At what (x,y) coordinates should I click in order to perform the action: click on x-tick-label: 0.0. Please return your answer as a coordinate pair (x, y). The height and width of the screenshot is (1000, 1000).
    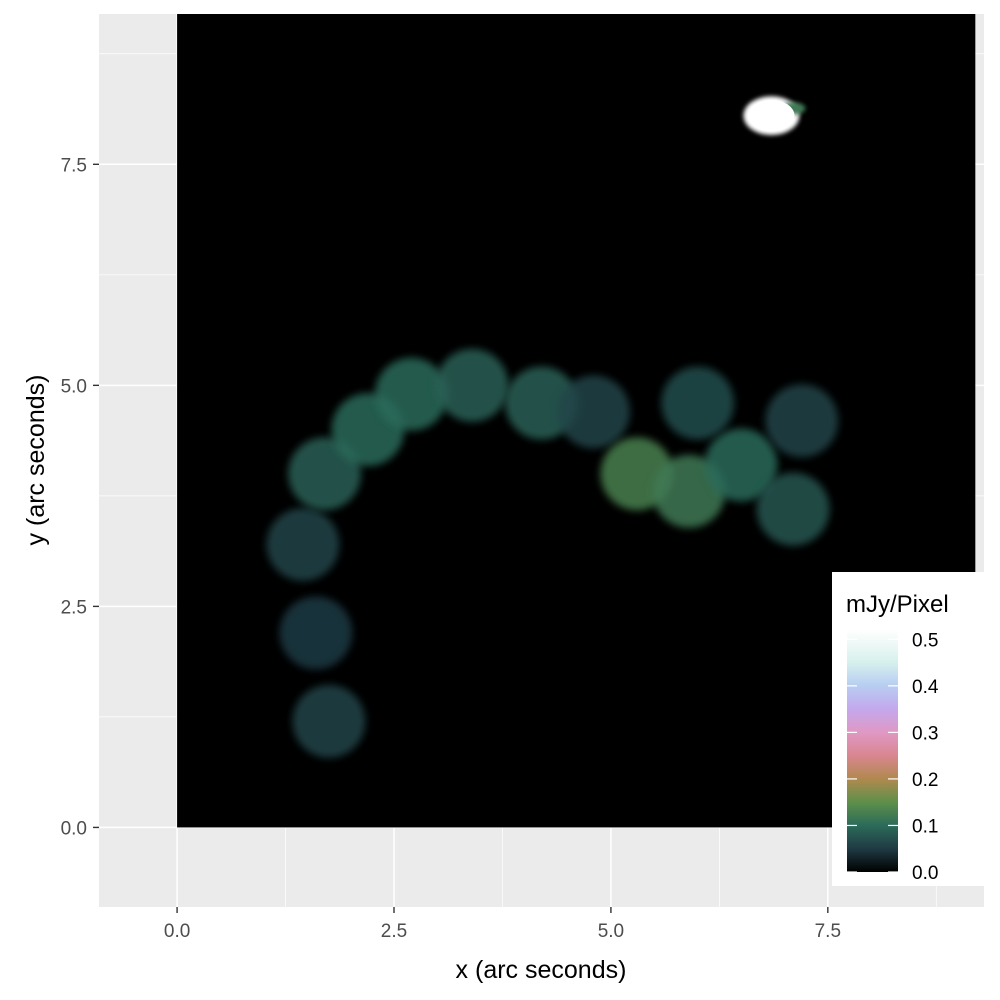
    Looking at the image, I should click on (177, 931).